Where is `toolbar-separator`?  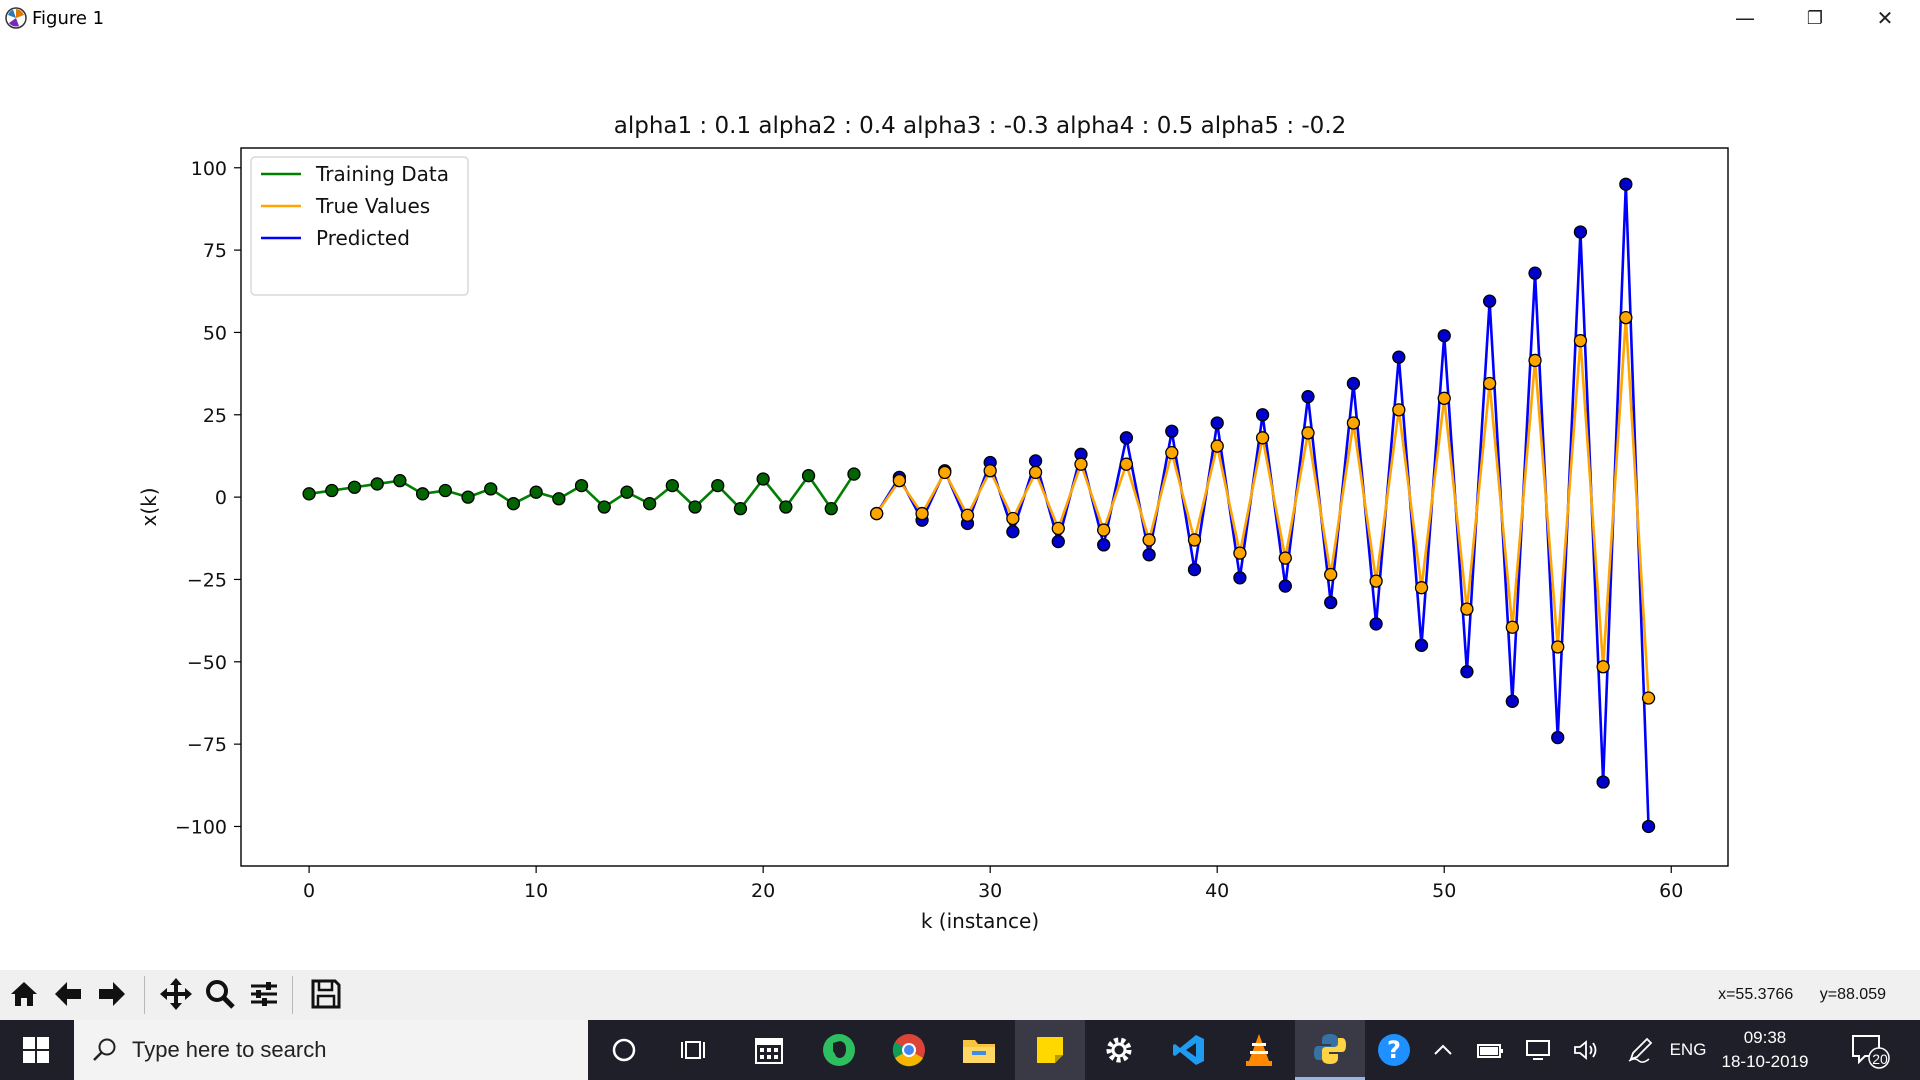
toolbar-separator is located at coordinates (292, 995).